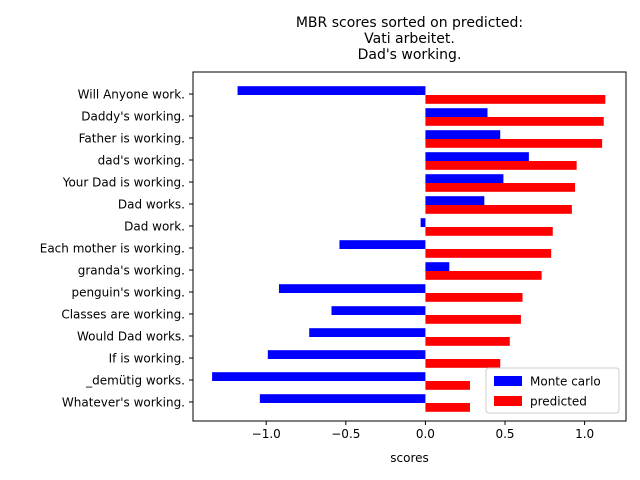 This screenshot has width=640, height=480. I want to click on chart-title-line: MBR scores sorted on predicted:, so click(409, 23).